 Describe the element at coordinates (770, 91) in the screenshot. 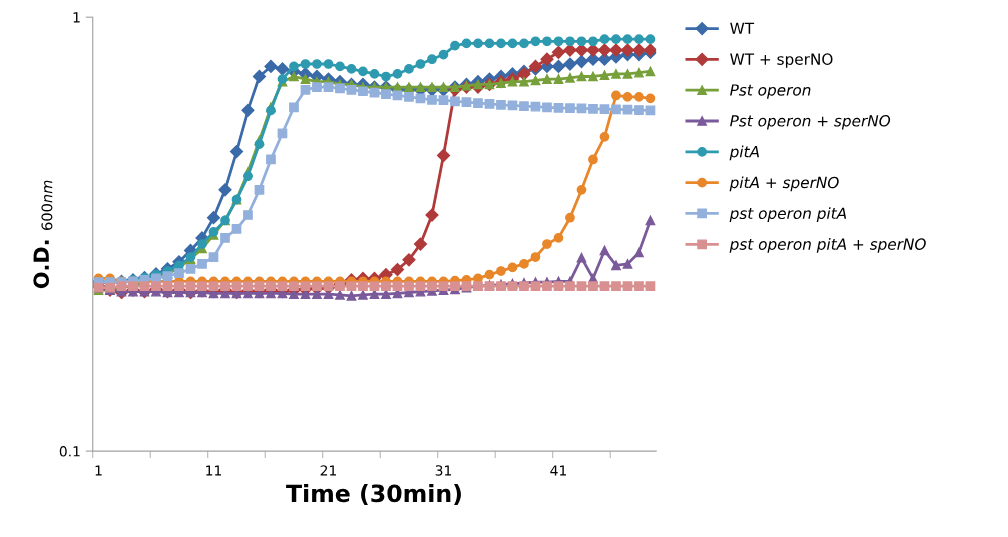

I see `legend-label: Pst operon` at that location.